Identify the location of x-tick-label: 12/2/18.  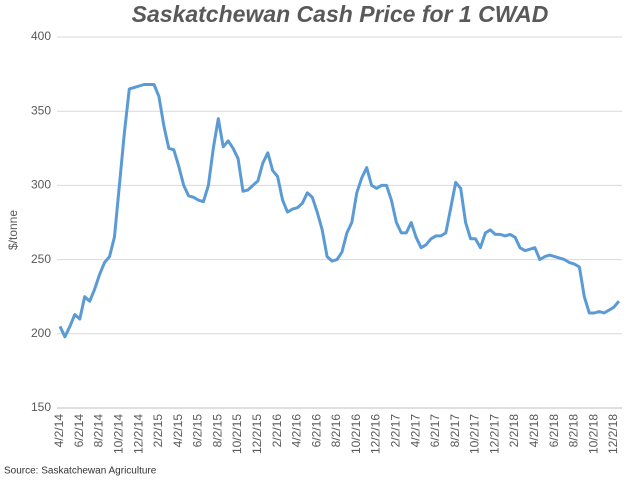
(613, 434).